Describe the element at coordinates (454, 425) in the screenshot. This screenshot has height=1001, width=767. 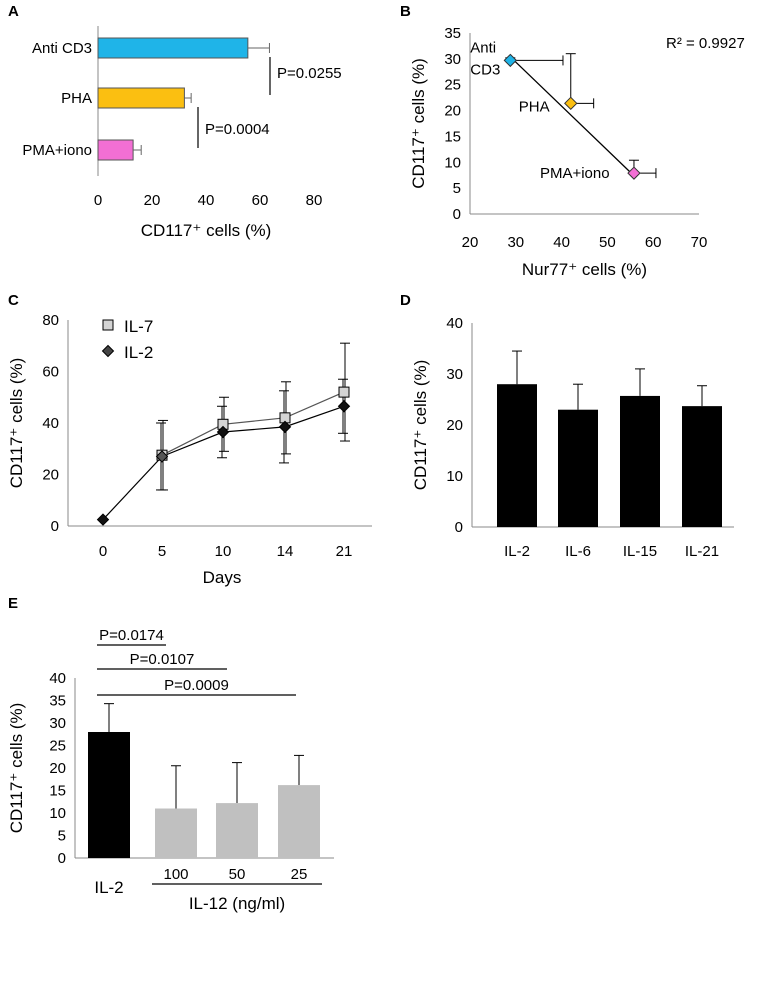
I see `panel-d-y-tick: 20` at that location.